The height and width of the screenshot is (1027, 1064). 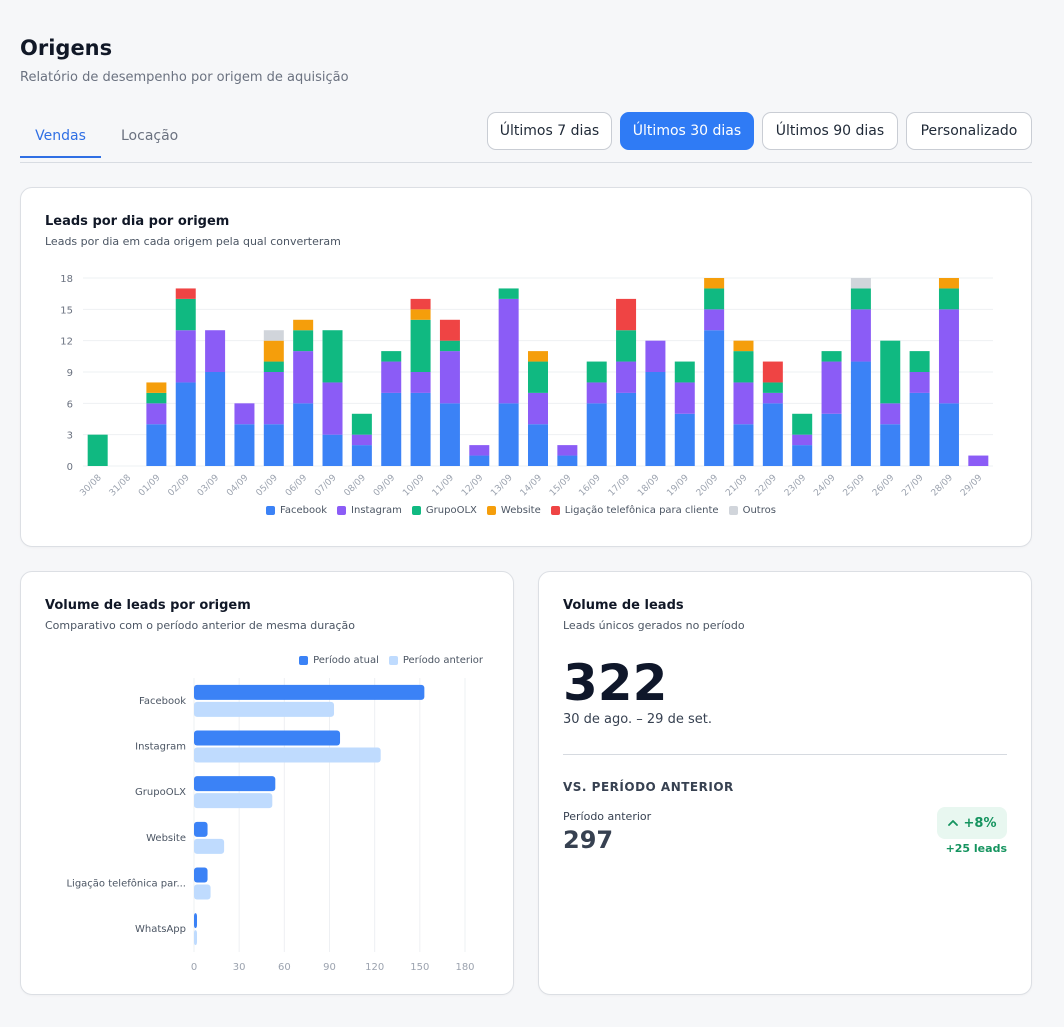 What do you see at coordinates (442, 660) in the screenshot?
I see `legend-label: Período anterior` at bounding box center [442, 660].